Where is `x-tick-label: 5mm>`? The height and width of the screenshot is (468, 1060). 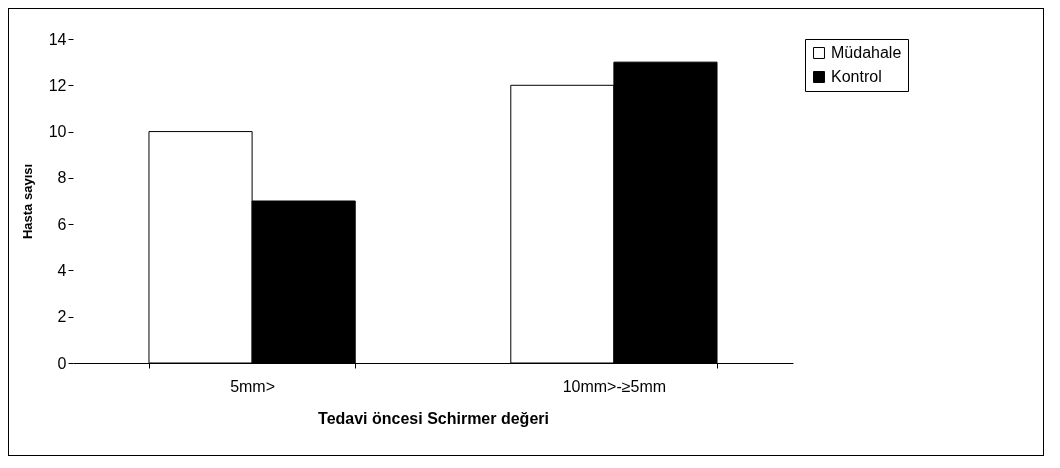 x-tick-label: 5mm> is located at coordinates (253, 386).